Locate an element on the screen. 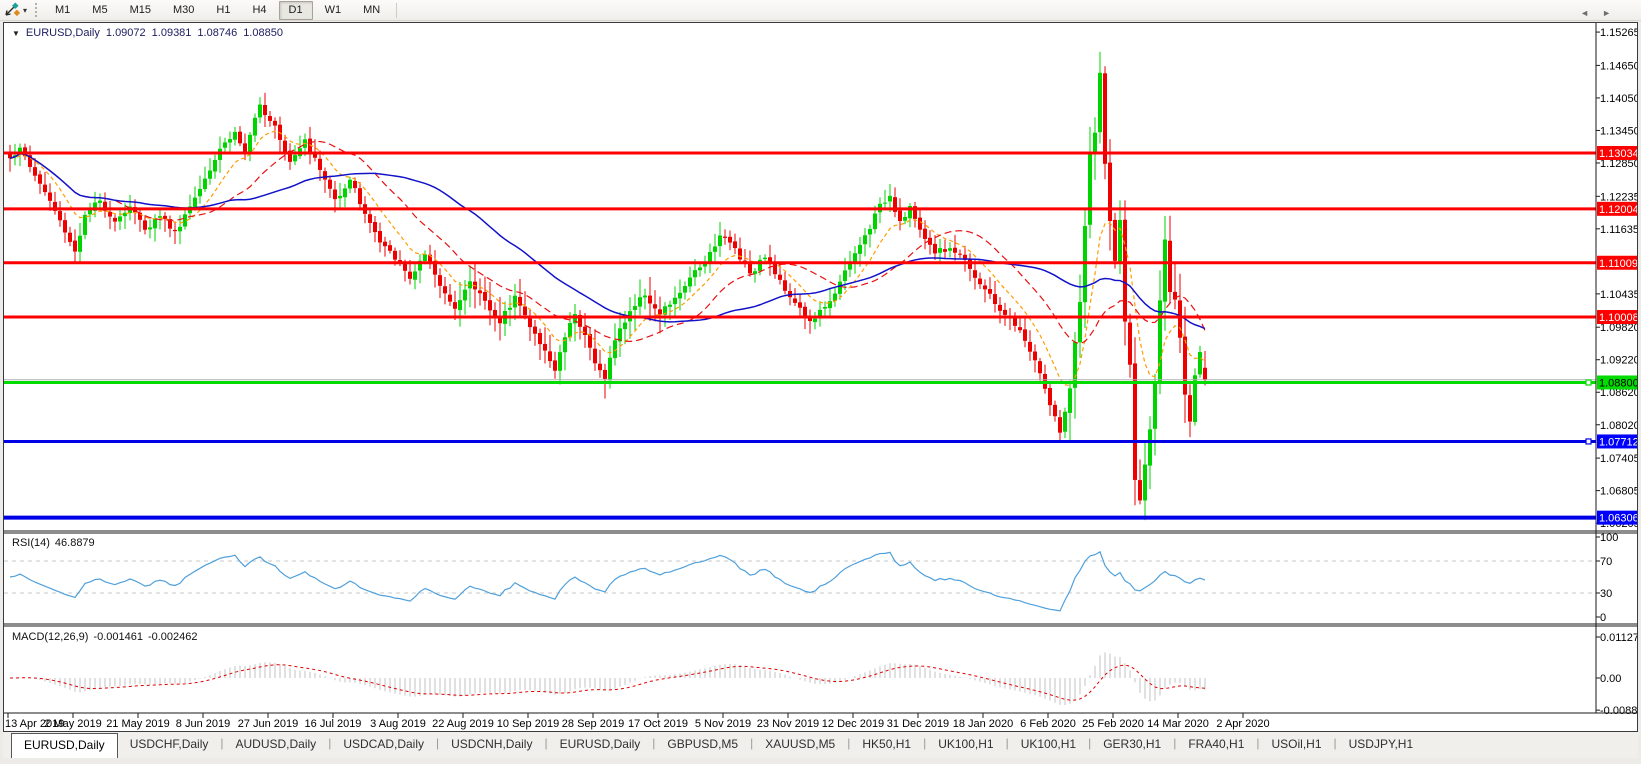 The height and width of the screenshot is (764, 1641). svg-text: 1.06805 is located at coordinates (1618, 492).